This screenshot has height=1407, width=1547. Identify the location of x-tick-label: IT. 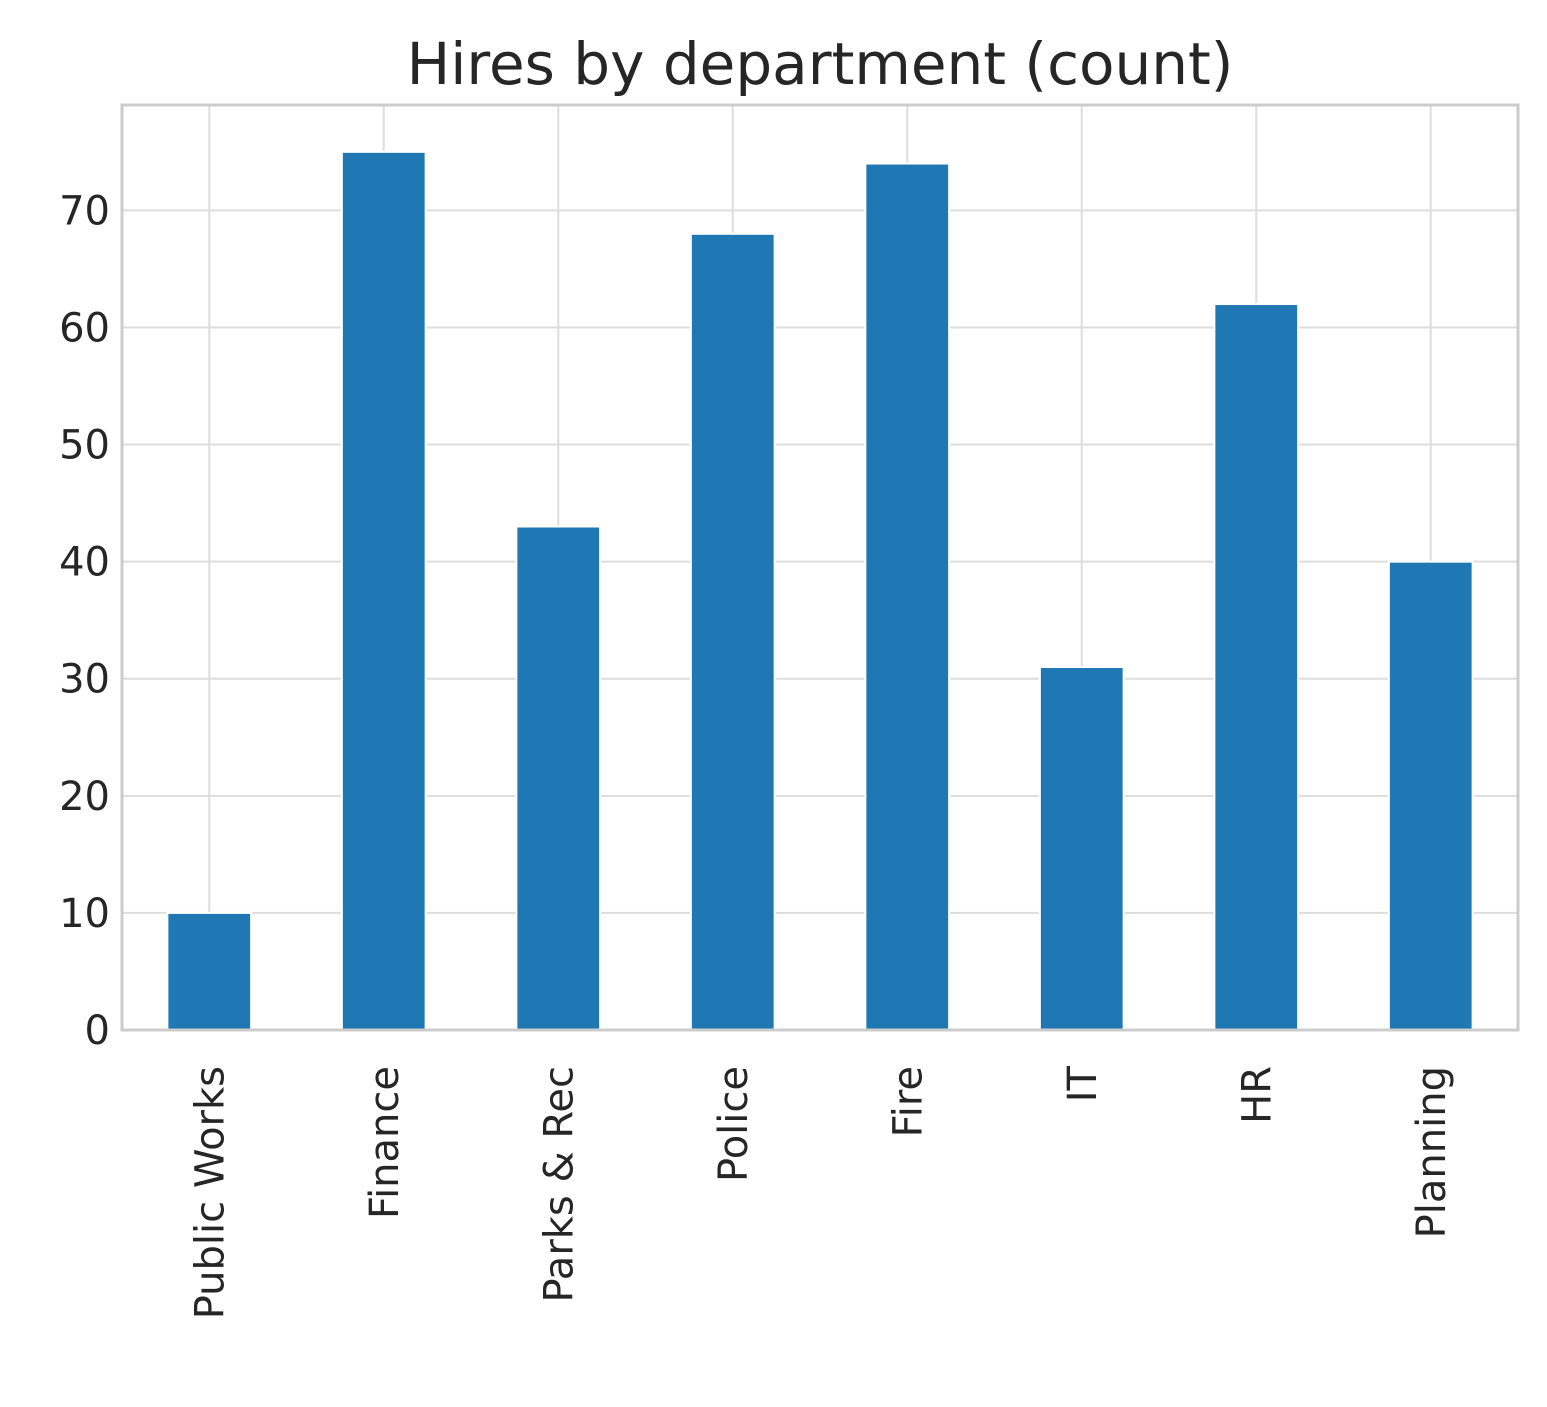
(1083, 1083).